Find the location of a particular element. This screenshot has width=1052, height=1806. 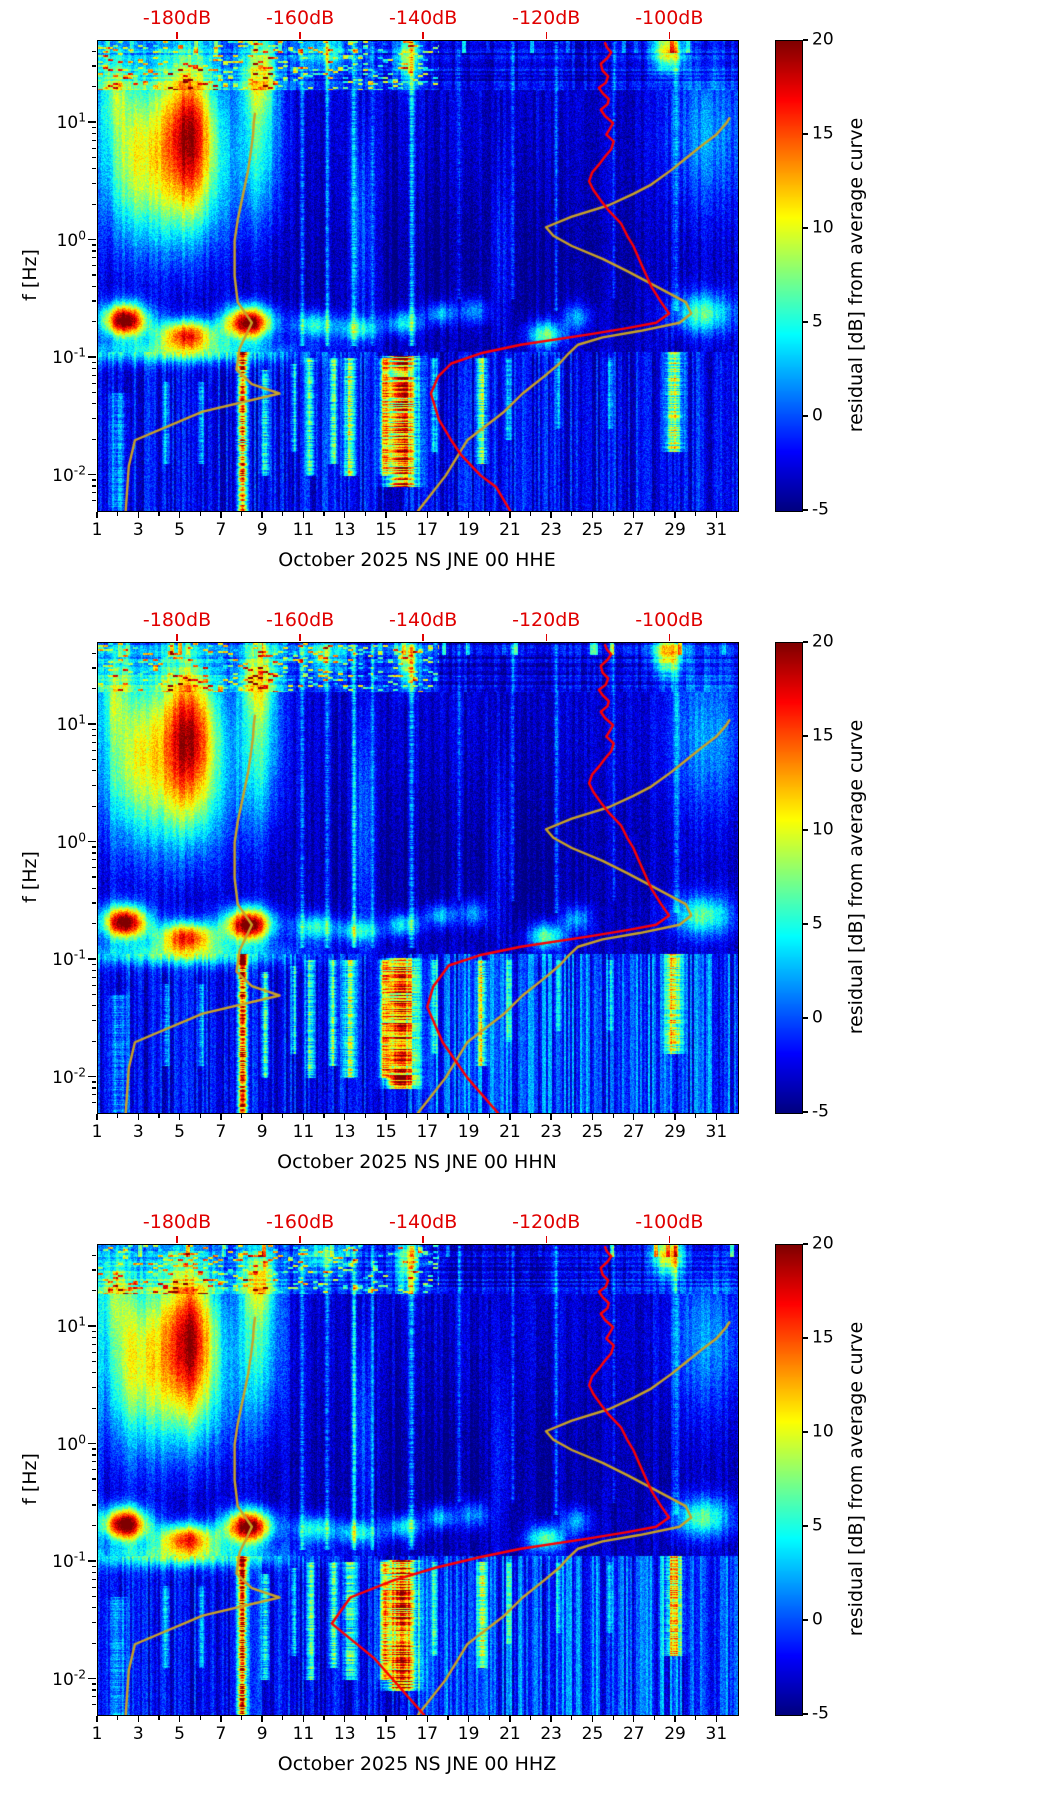

colorbar-tick-label: -5 is located at coordinates (820, 1111).